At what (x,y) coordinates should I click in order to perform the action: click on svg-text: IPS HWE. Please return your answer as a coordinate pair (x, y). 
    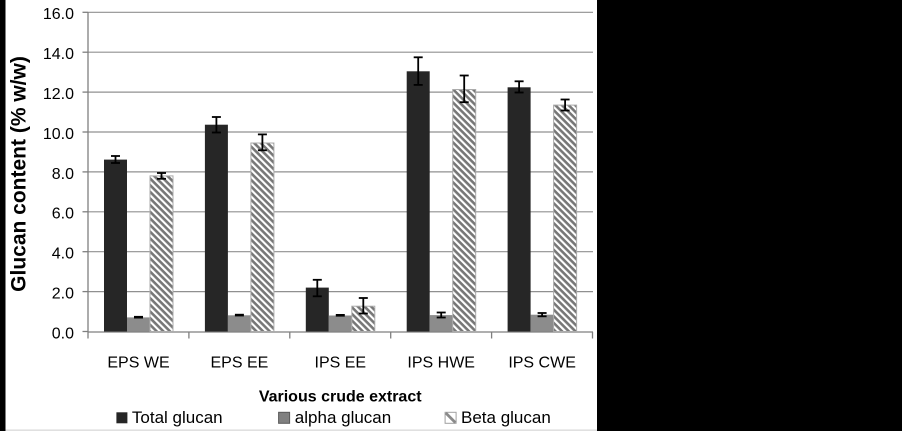
    Looking at the image, I should click on (441, 363).